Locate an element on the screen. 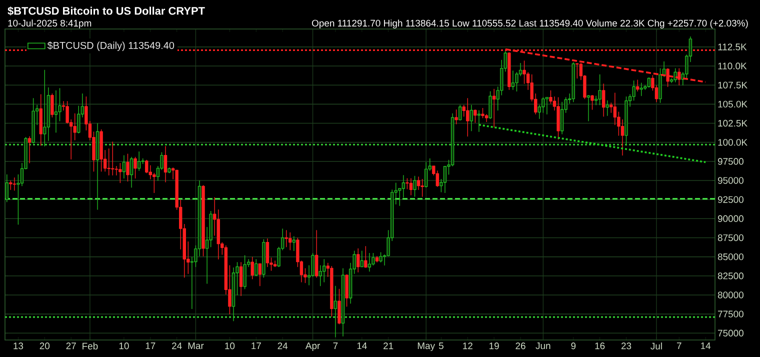  x-tick-label: 20 is located at coordinates (45, 346).